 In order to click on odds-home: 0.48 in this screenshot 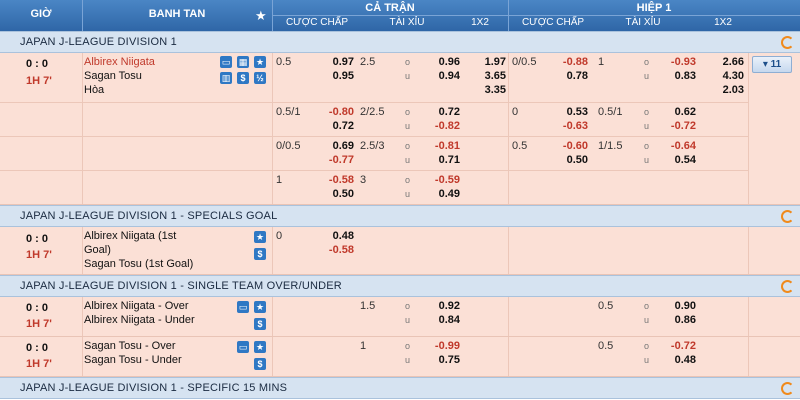, I will do `click(343, 236)`.